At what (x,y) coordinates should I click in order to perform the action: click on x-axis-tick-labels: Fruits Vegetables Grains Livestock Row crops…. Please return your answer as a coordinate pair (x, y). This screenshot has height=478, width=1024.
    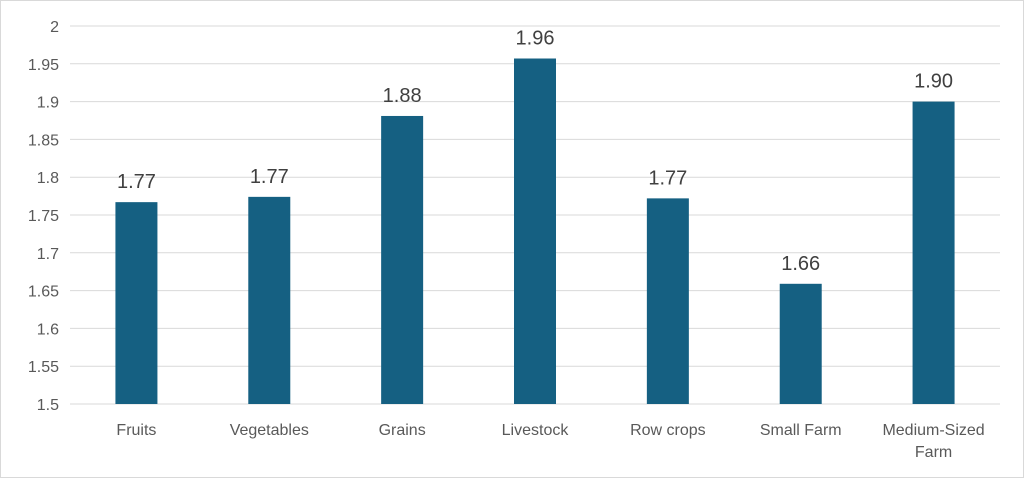
    Looking at the image, I should click on (550, 441).